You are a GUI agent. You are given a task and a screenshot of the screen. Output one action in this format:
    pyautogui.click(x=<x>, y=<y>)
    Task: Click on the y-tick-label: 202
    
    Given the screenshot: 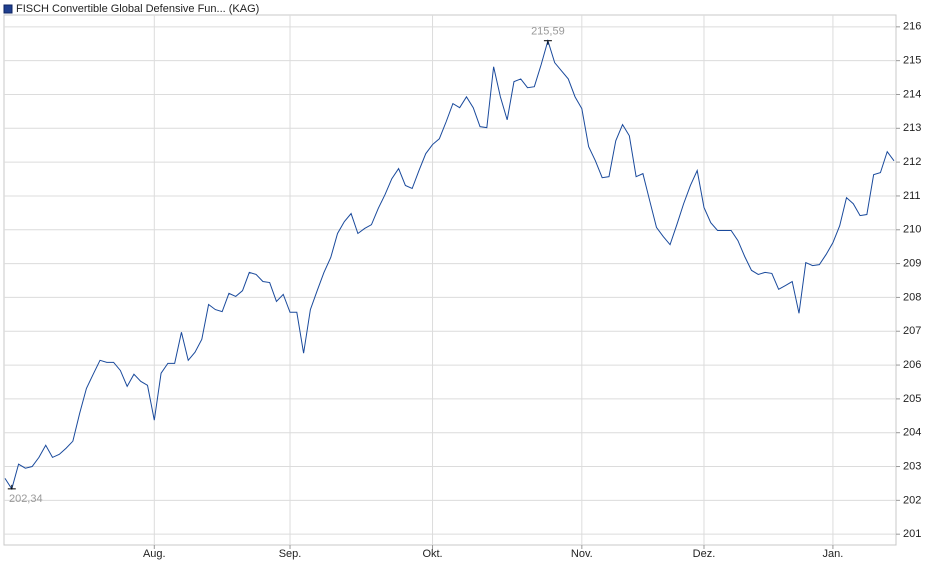 What is the action you would take?
    pyautogui.click(x=912, y=500)
    